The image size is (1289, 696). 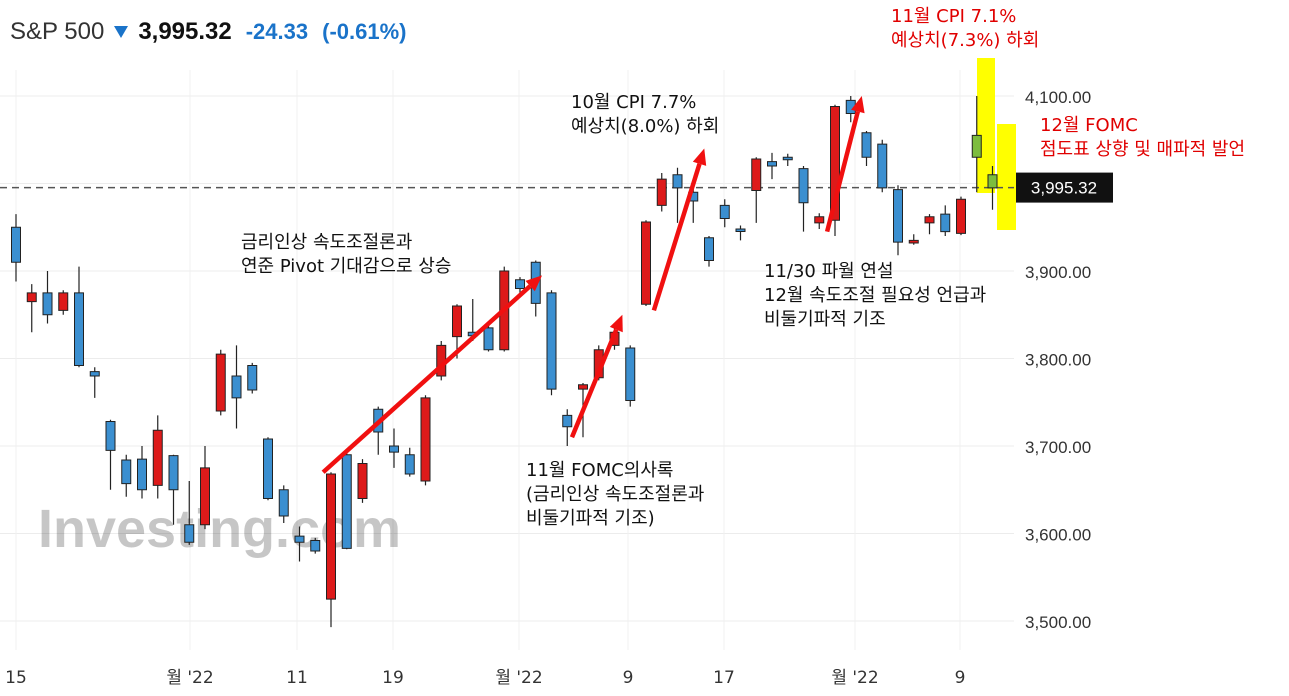 I want to click on annotation-line: 연준 Pivot 기대감으로 상승, so click(x=346, y=266).